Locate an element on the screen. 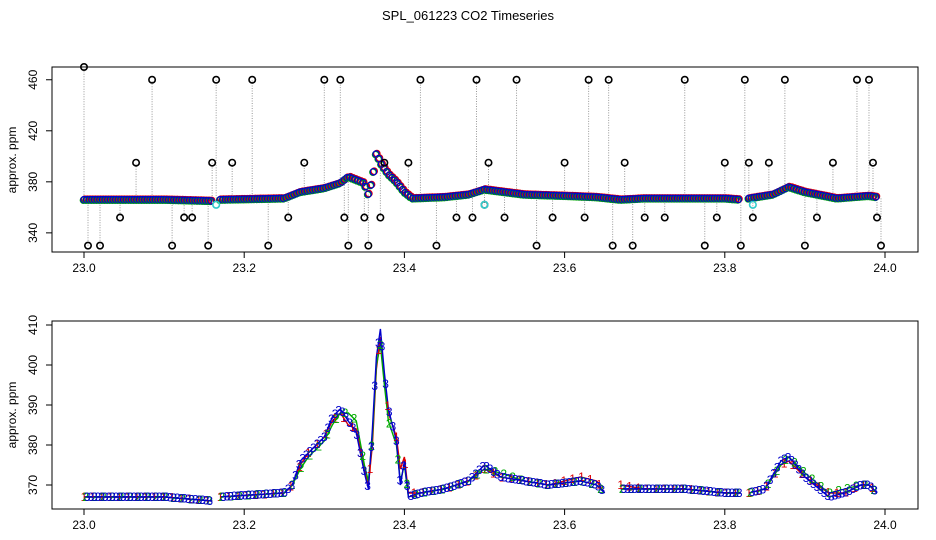 The width and height of the screenshot is (936, 540). y-tick-label: 370 is located at coordinates (33, 485).